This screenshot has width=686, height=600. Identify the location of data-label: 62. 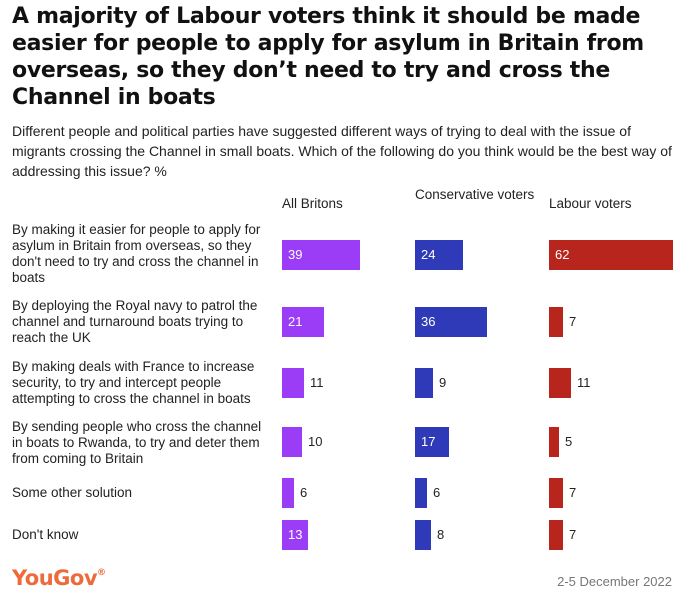
(562, 254).